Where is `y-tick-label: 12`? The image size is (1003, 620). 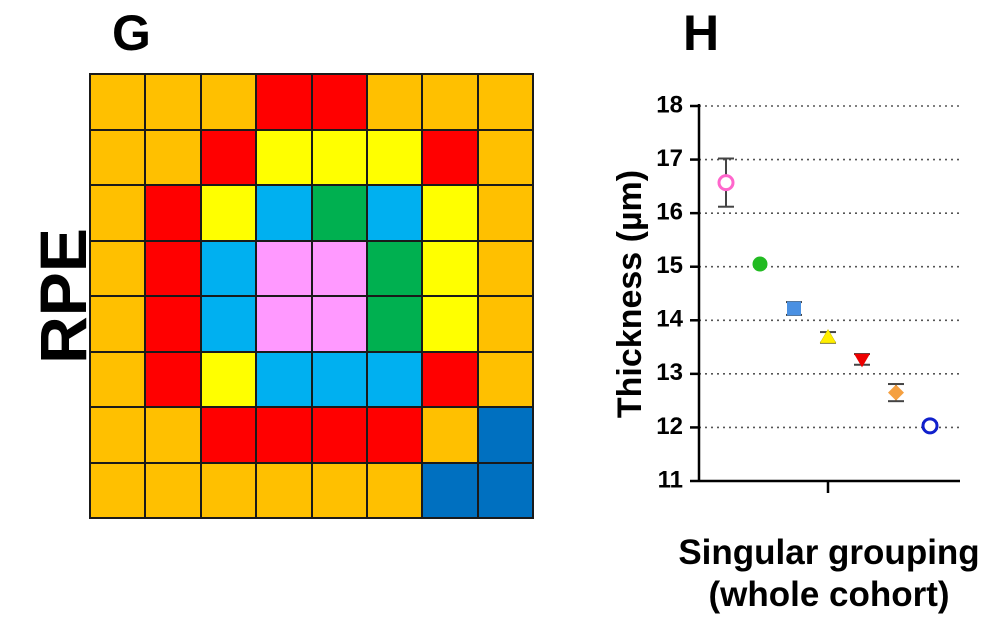
y-tick-label: 12 is located at coordinates (669, 426).